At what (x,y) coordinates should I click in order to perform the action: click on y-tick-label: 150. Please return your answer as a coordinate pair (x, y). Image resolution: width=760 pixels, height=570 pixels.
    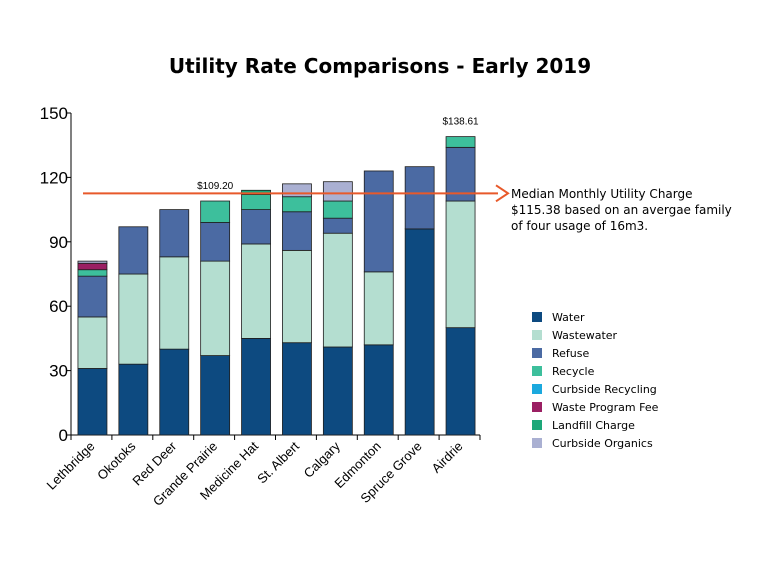
    Looking at the image, I should click on (54, 113).